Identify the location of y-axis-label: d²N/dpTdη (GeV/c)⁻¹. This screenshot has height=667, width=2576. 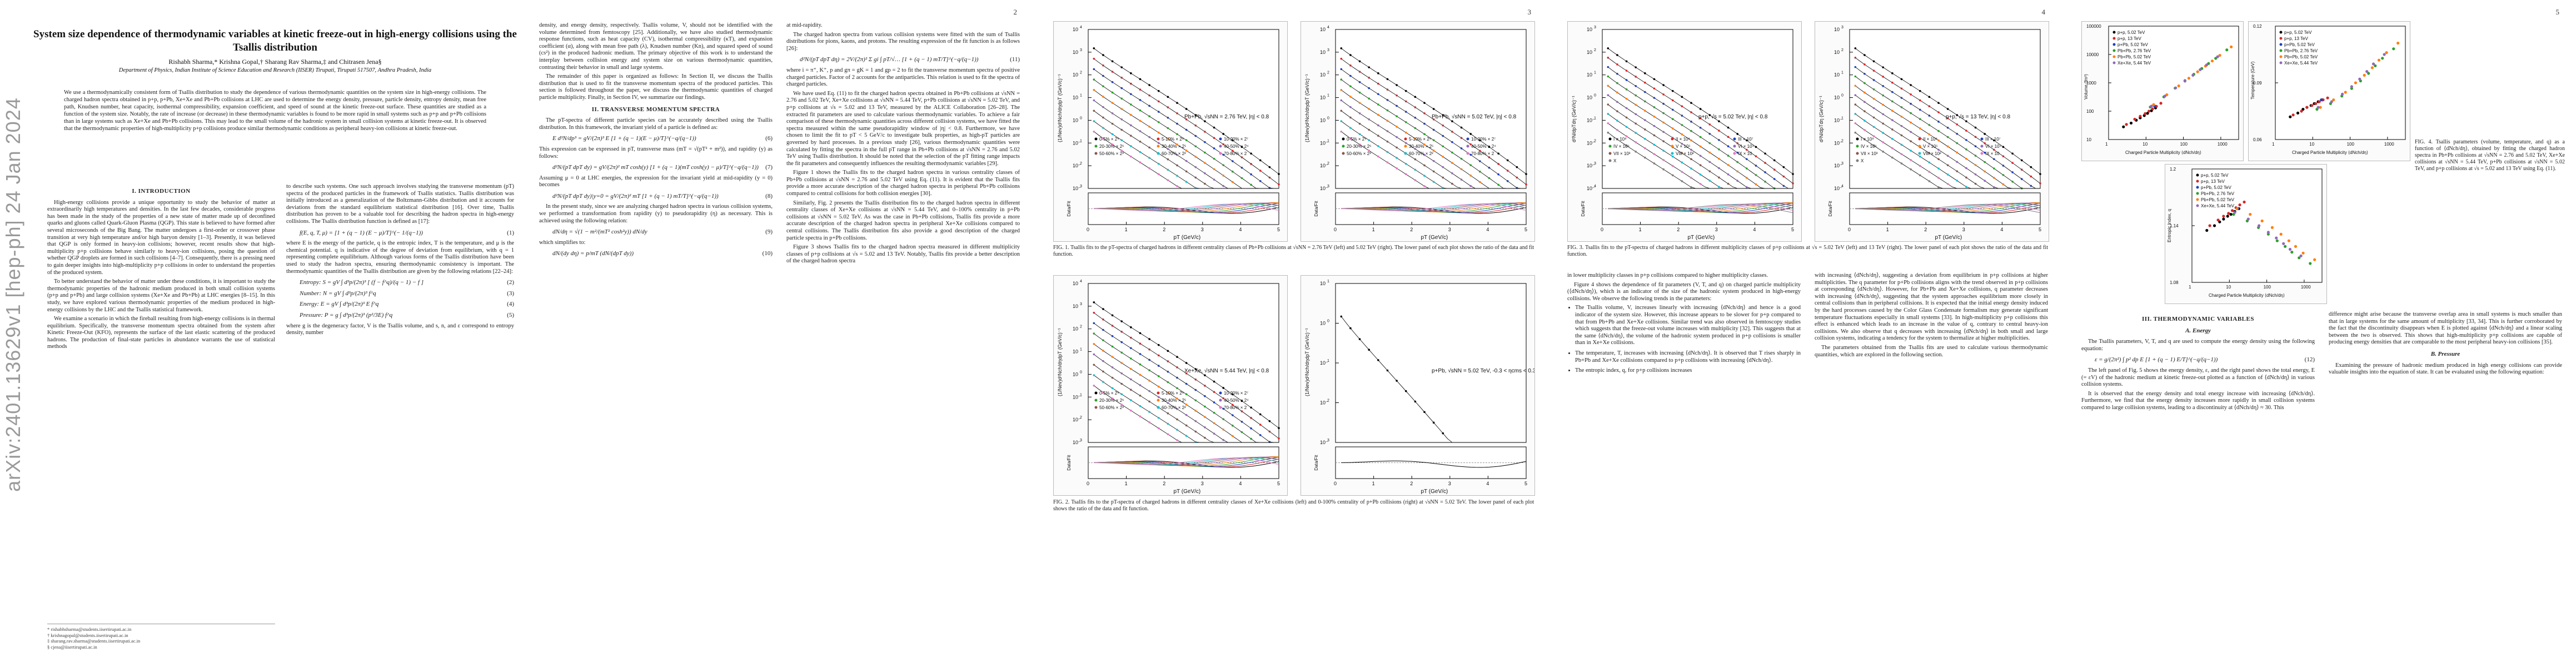
(1821, 119).